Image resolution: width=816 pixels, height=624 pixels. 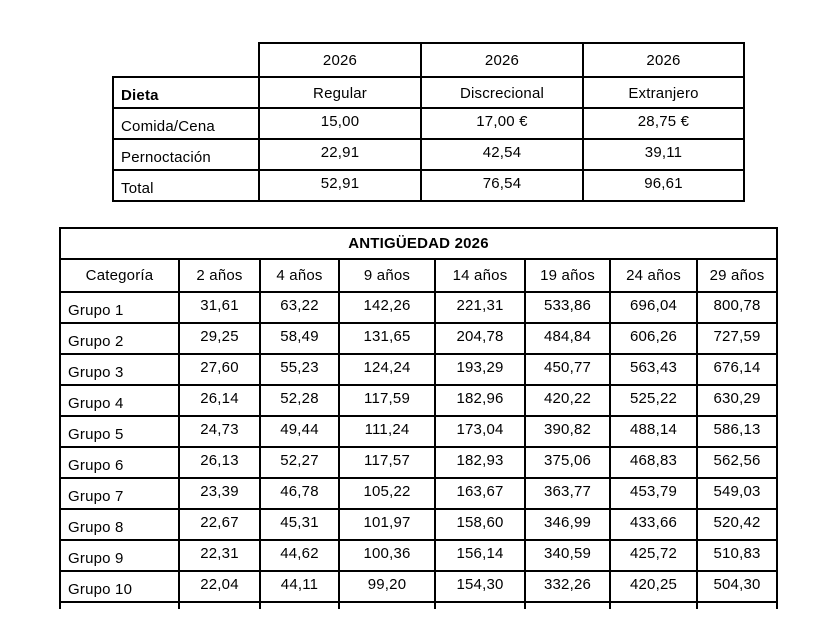 What do you see at coordinates (653, 275) in the screenshot?
I see `antiguedad-column-header: 24 años` at bounding box center [653, 275].